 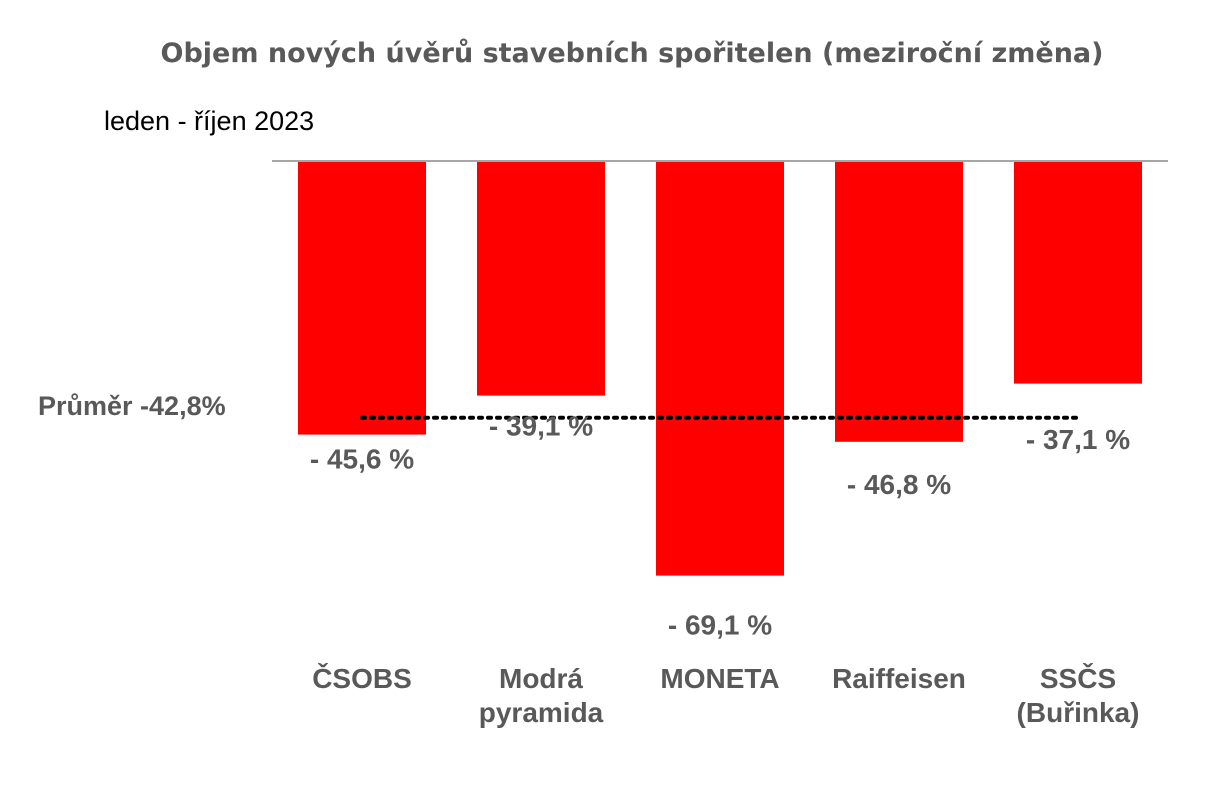 What do you see at coordinates (362, 459) in the screenshot?
I see `data-label-1: - 45,6 %` at bounding box center [362, 459].